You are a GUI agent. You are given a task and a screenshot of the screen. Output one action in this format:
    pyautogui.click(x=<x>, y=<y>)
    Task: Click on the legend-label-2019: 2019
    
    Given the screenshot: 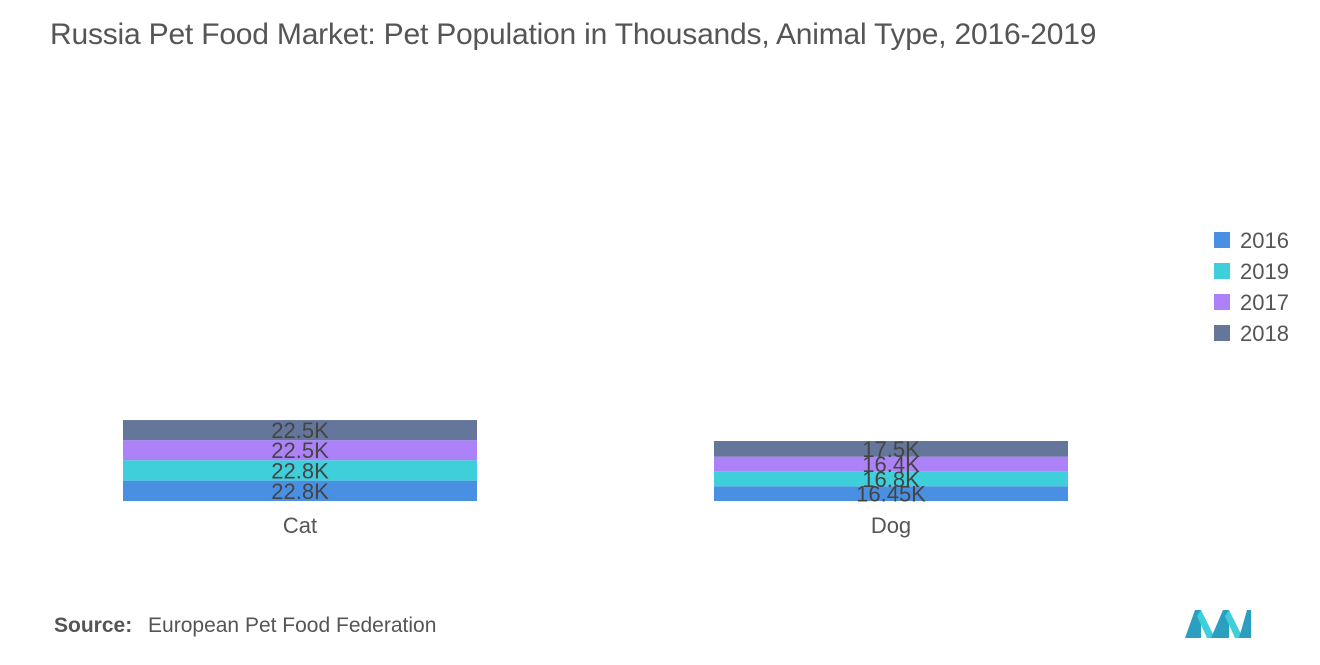 What is the action you would take?
    pyautogui.click(x=1264, y=271)
    